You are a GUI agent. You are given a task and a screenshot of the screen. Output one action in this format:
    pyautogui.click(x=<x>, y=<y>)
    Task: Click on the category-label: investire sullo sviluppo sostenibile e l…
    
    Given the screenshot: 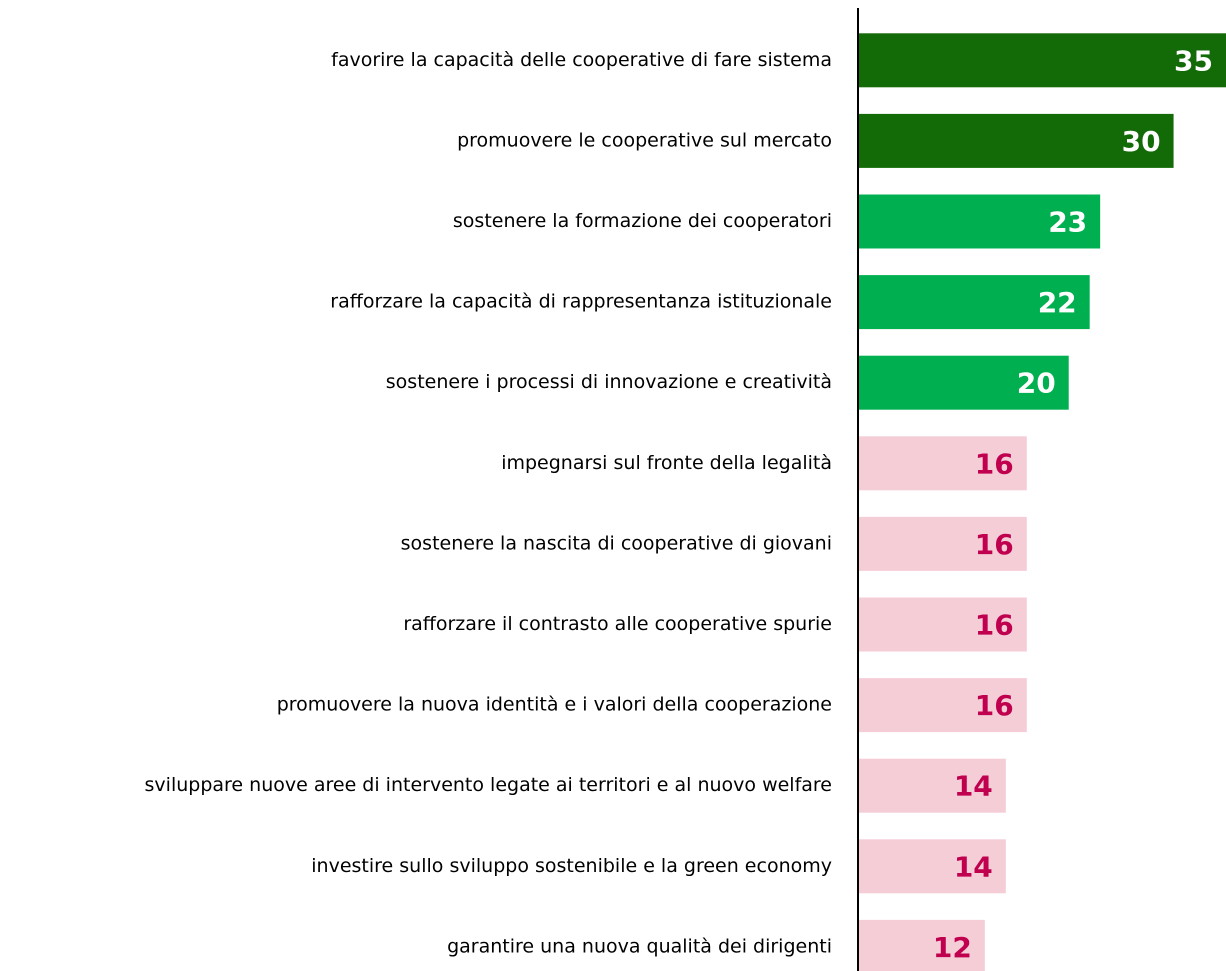 What is the action you would take?
    pyautogui.click(x=571, y=866)
    